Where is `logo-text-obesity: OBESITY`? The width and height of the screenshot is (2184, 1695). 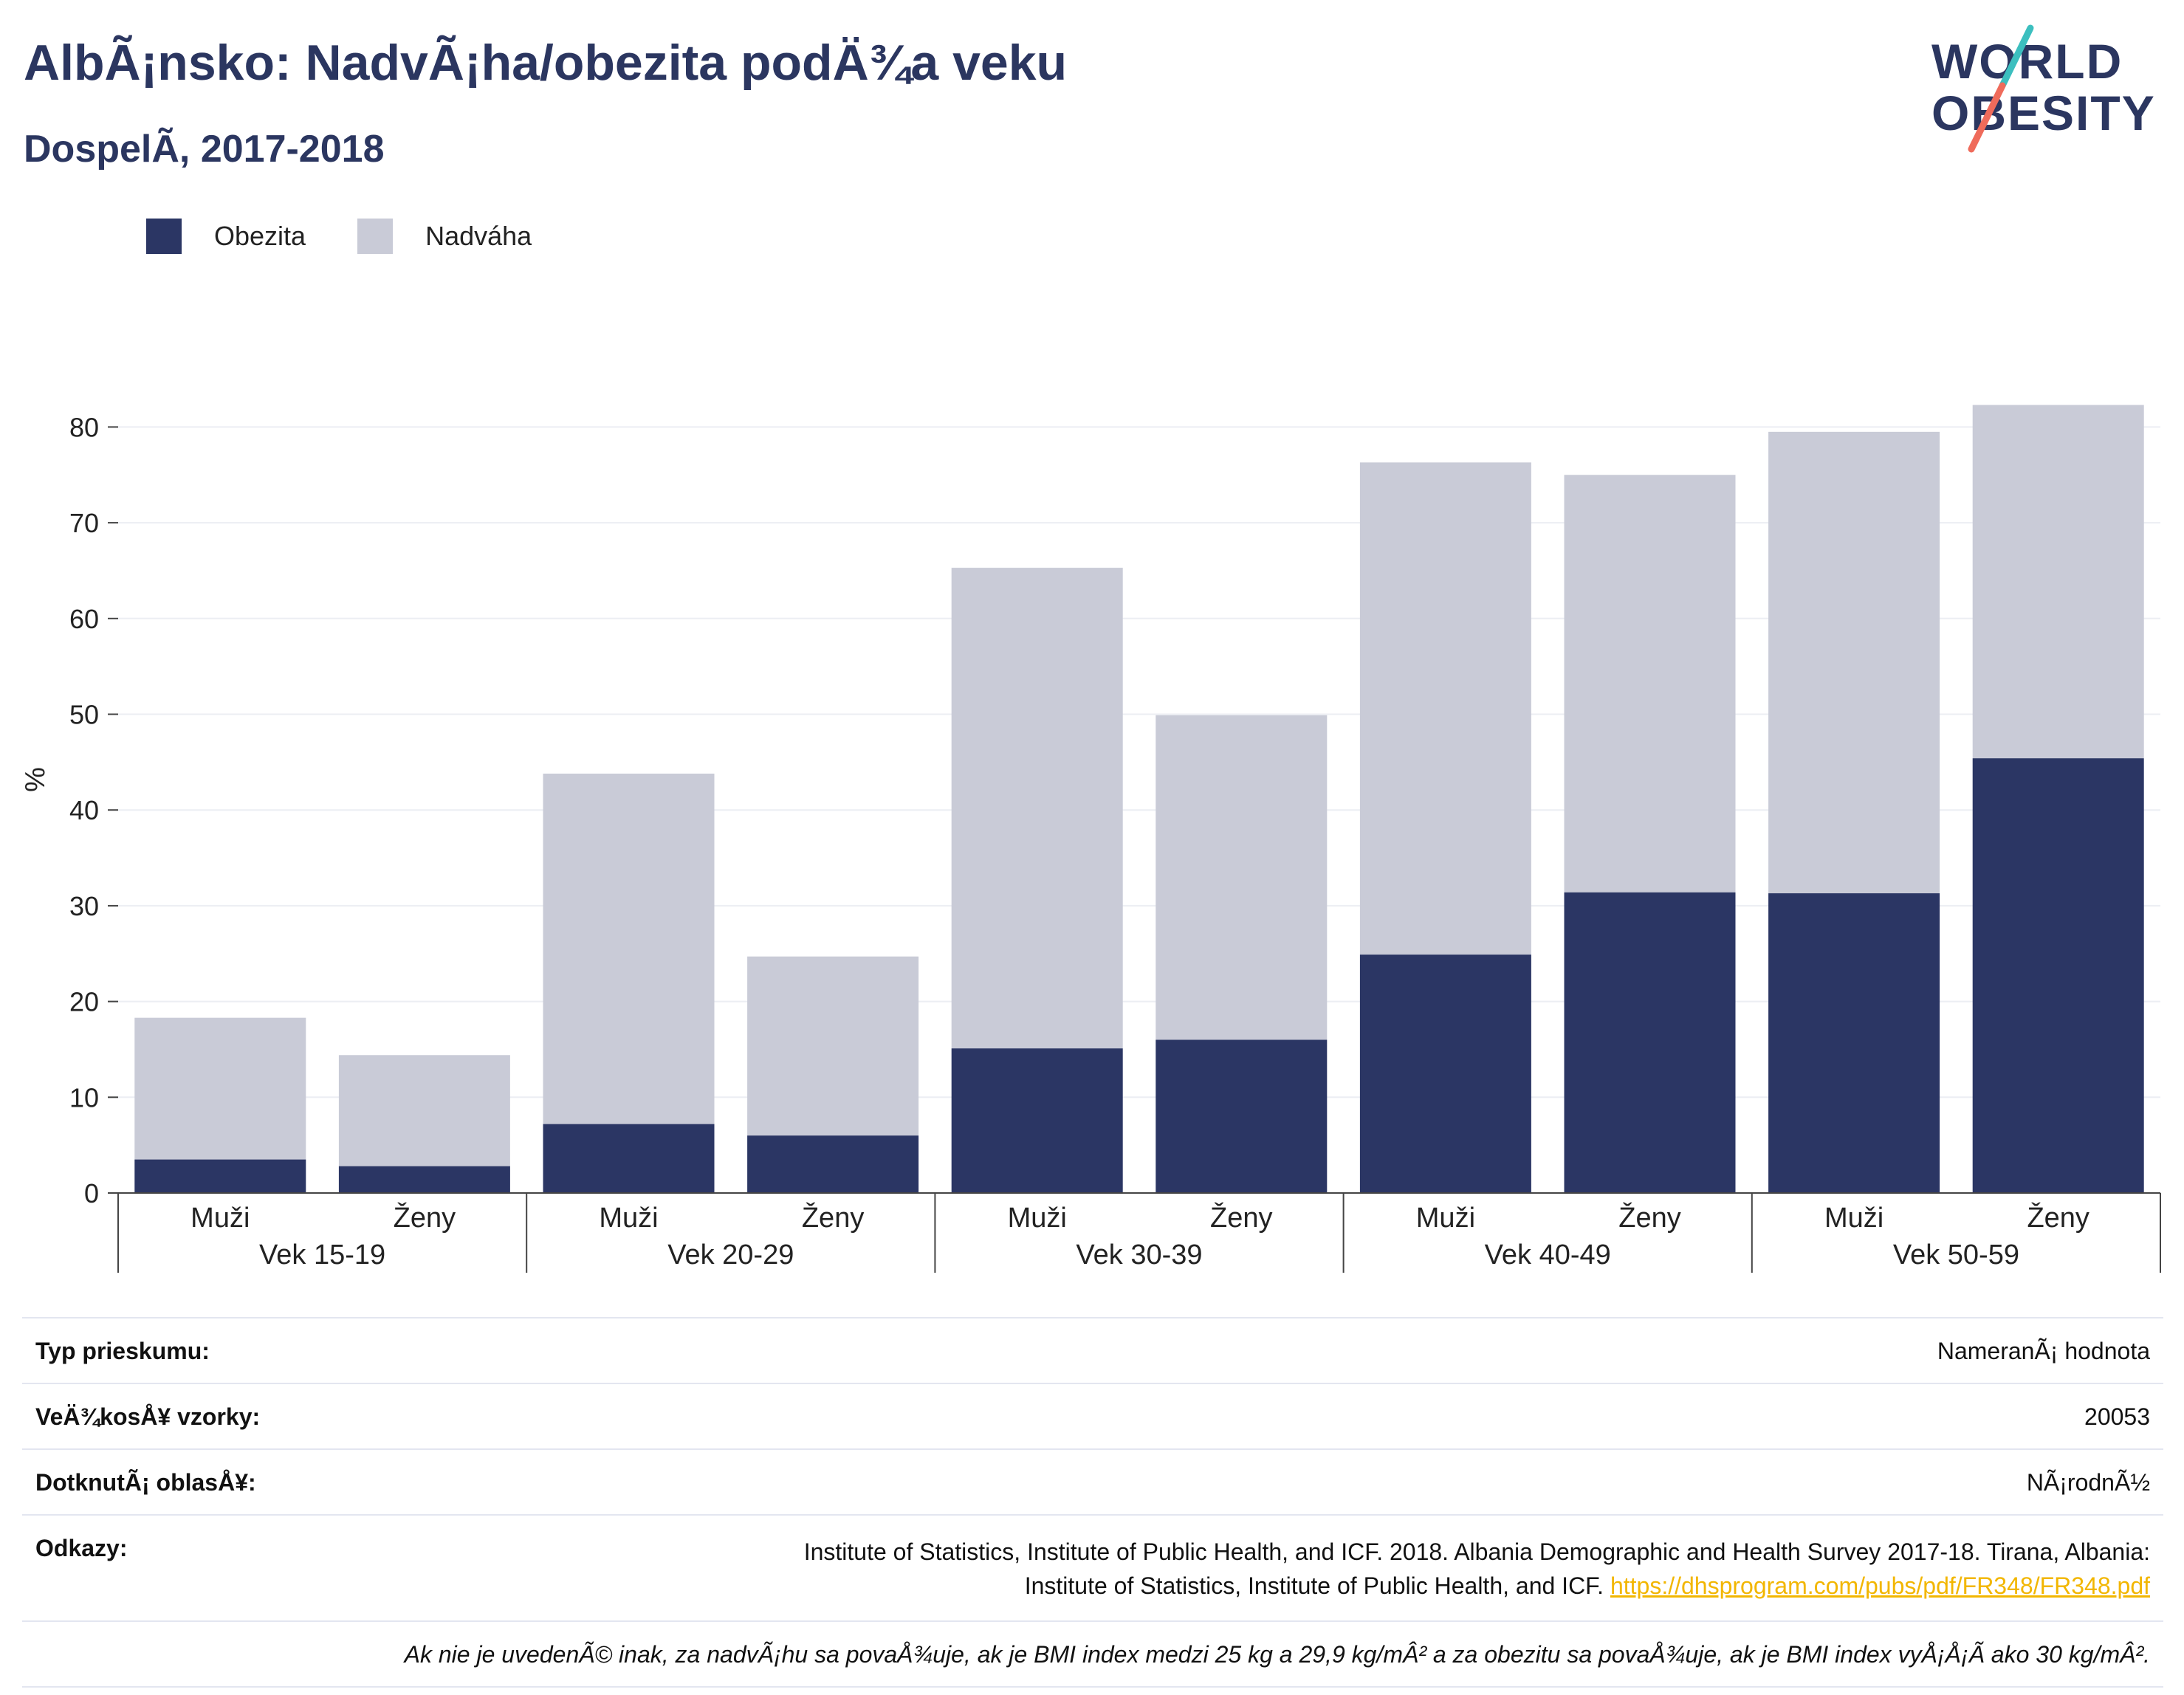 logo-text-obesity: OBESITY is located at coordinates (2044, 113).